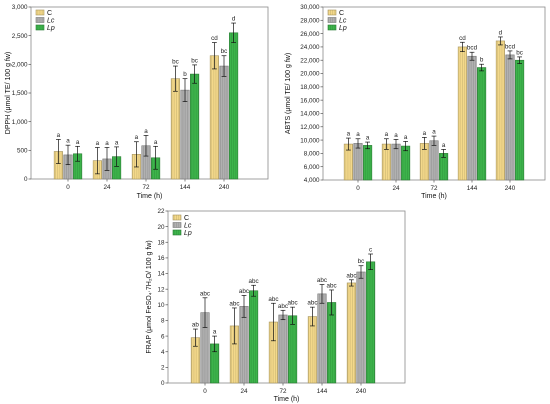 This screenshot has height=404, width=550. What do you see at coordinates (244, 391) in the screenshot?
I see `x-tick-label: 24` at bounding box center [244, 391].